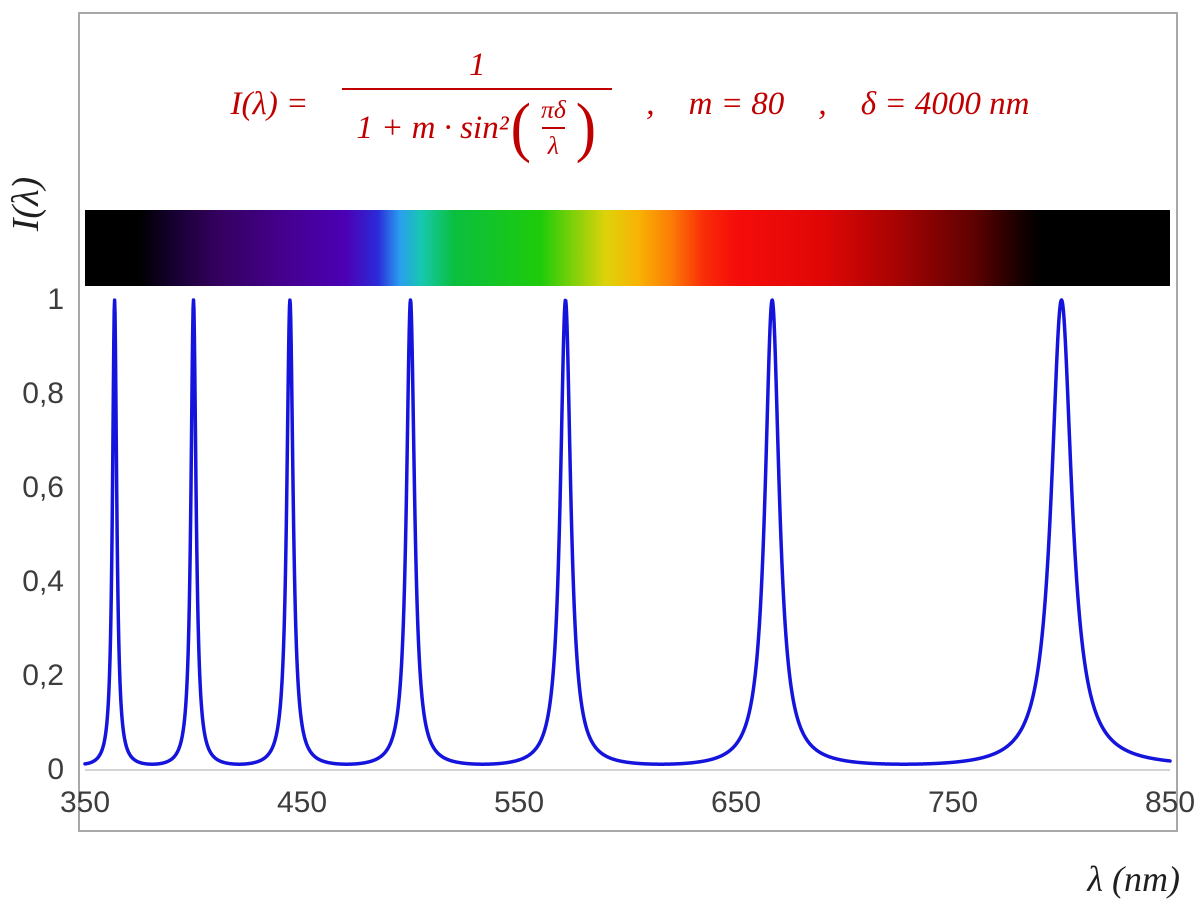 This screenshot has height=924, width=1200. What do you see at coordinates (553, 109) in the screenshot?
I see `inner-numerator: πδ` at bounding box center [553, 109].